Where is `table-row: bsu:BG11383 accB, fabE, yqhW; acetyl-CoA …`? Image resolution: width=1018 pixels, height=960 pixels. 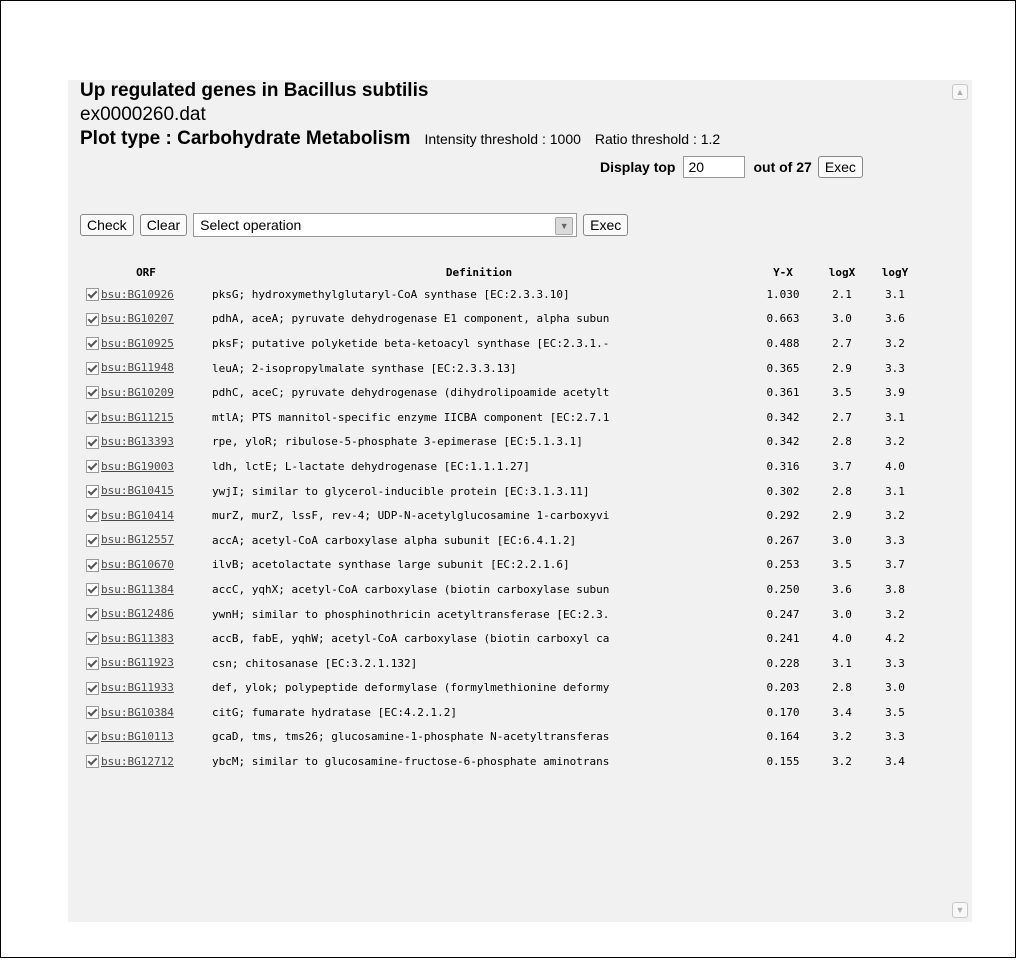 table-row: bsu:BG11383 accB, fabE, yqhW; acetyl-CoA … is located at coordinates (503, 638).